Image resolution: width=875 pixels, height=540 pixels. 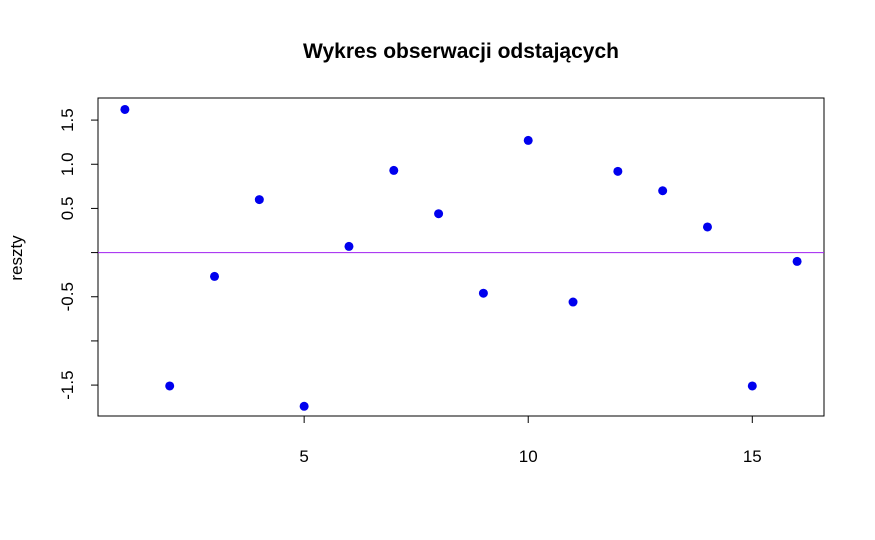 I want to click on y-tick-label: 1.5, so click(x=67, y=120).